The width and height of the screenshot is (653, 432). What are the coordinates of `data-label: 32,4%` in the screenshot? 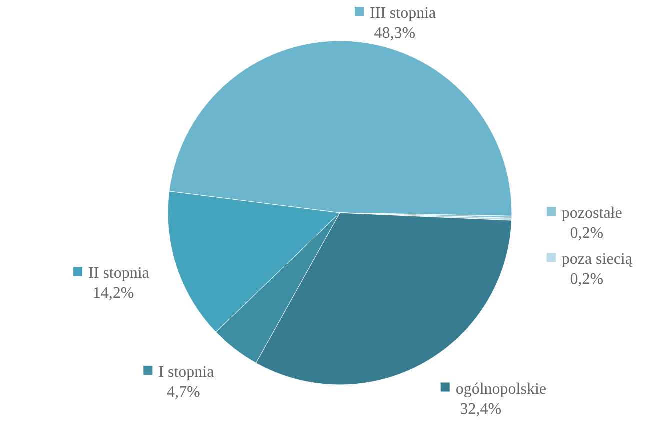 It's located at (481, 409).